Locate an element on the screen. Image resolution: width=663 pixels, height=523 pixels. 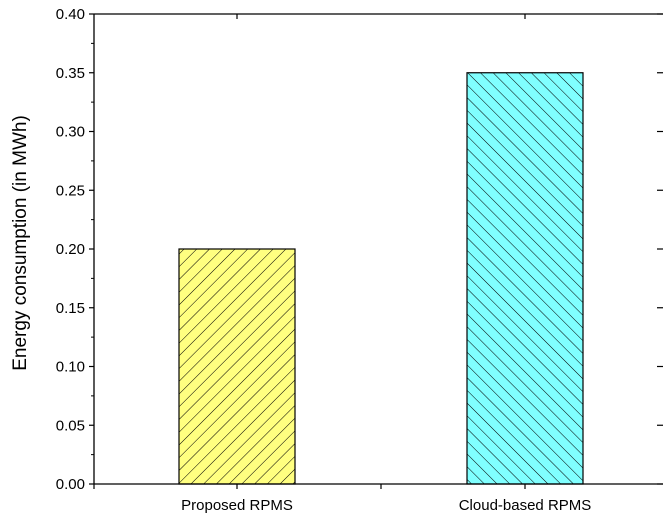
bar-proposed-rpms is located at coordinates (237, 366).